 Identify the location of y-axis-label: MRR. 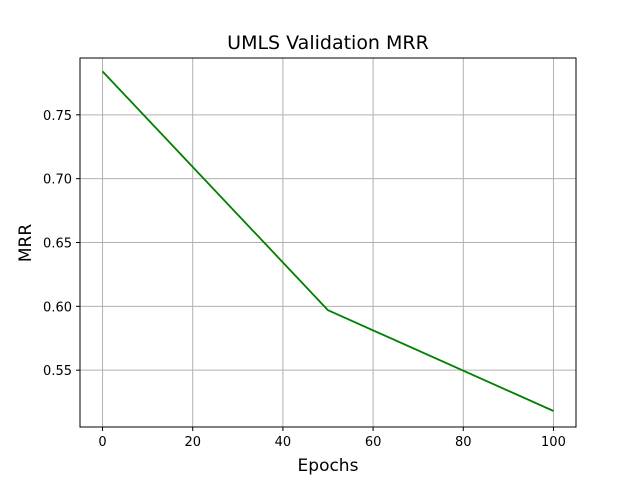
(26, 243).